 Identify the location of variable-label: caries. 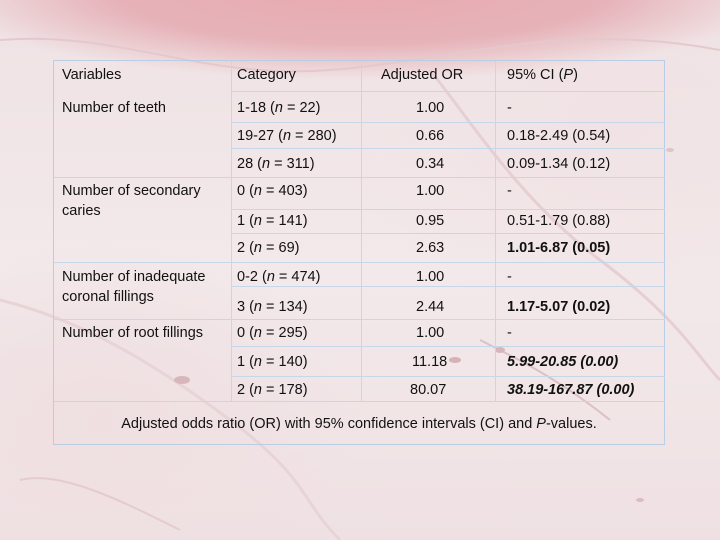
(81, 211).